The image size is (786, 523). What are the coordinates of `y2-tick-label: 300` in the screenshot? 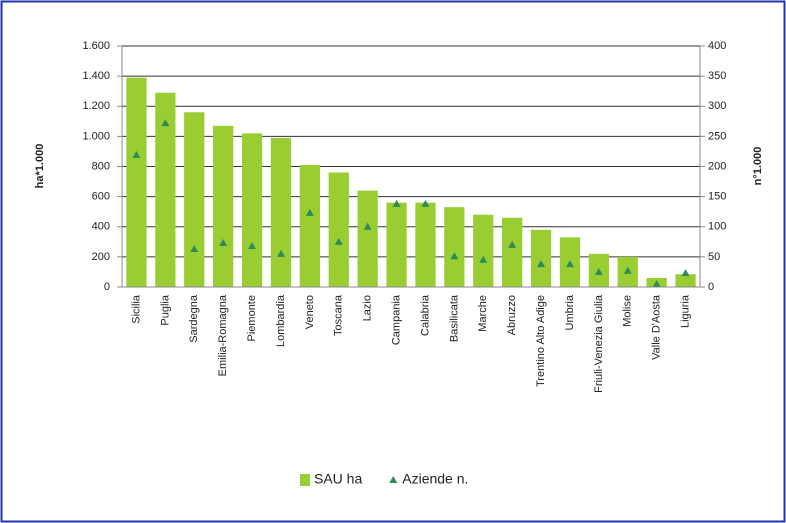 It's located at (717, 106).